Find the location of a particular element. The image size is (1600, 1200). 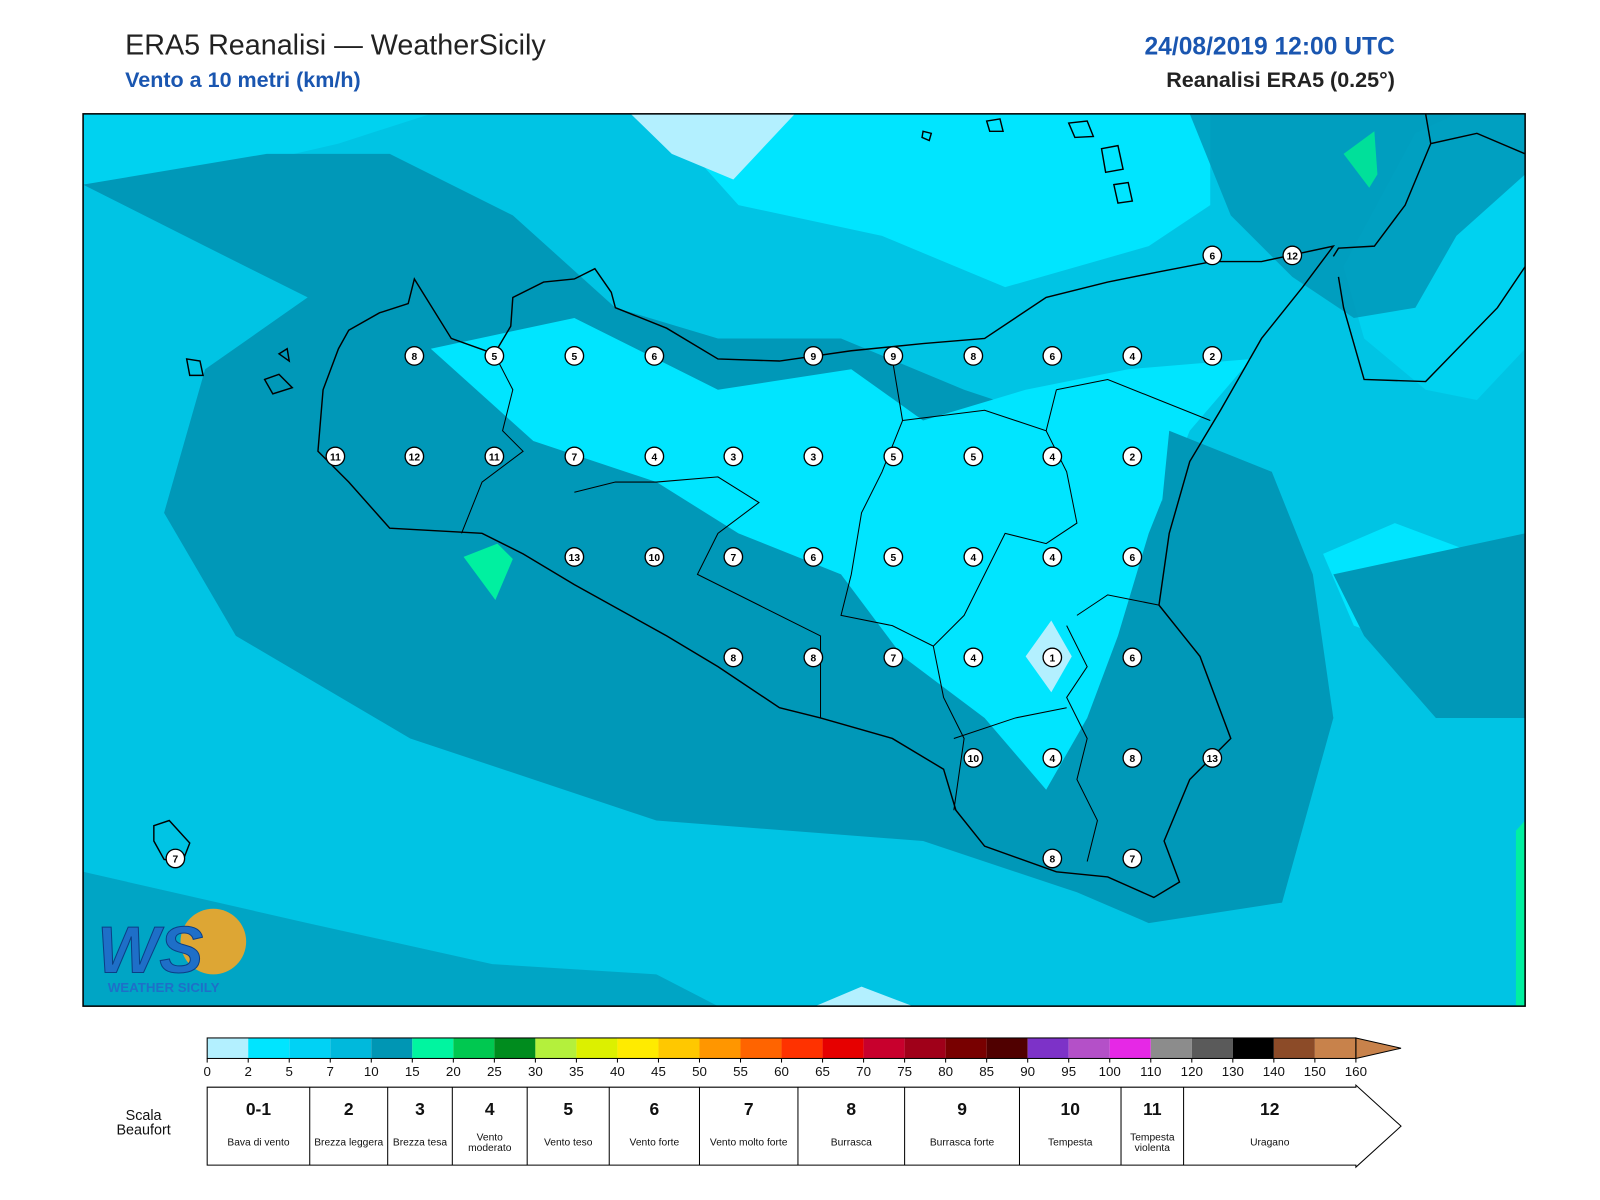

colorbar-tick-label: 2 is located at coordinates (247, 1071).